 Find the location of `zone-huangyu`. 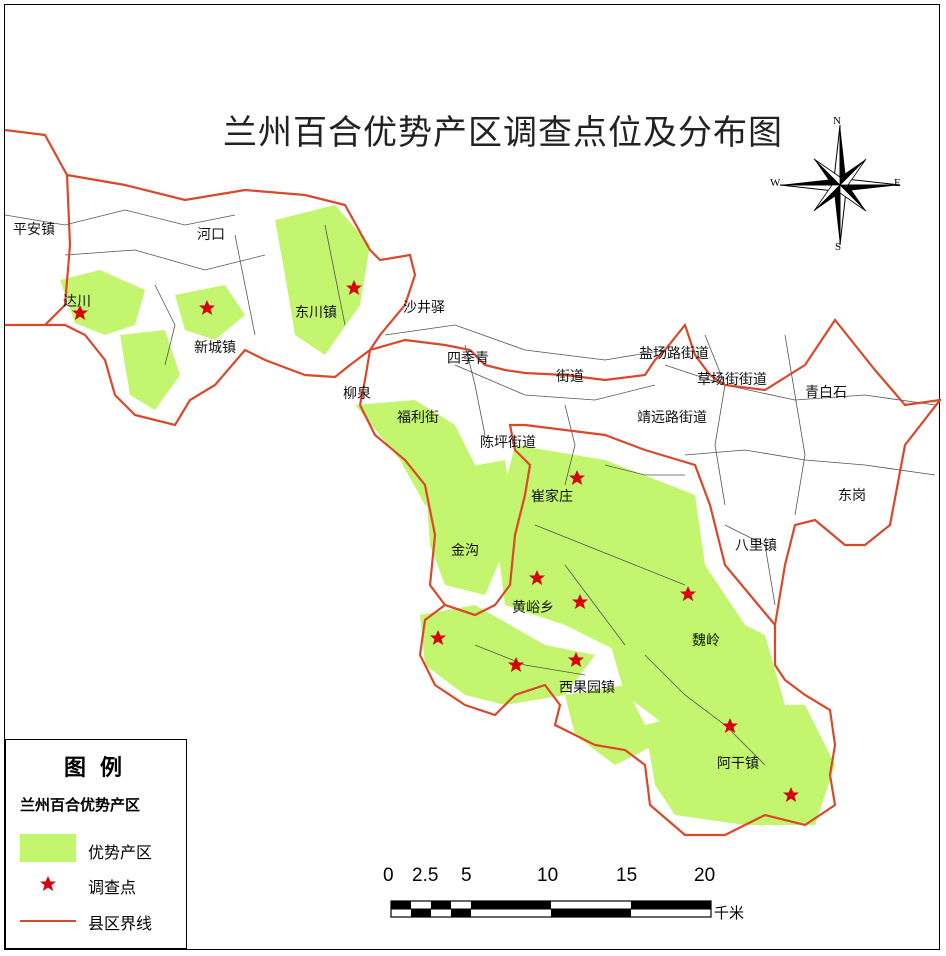

zone-huangyu is located at coordinates (507, 655).